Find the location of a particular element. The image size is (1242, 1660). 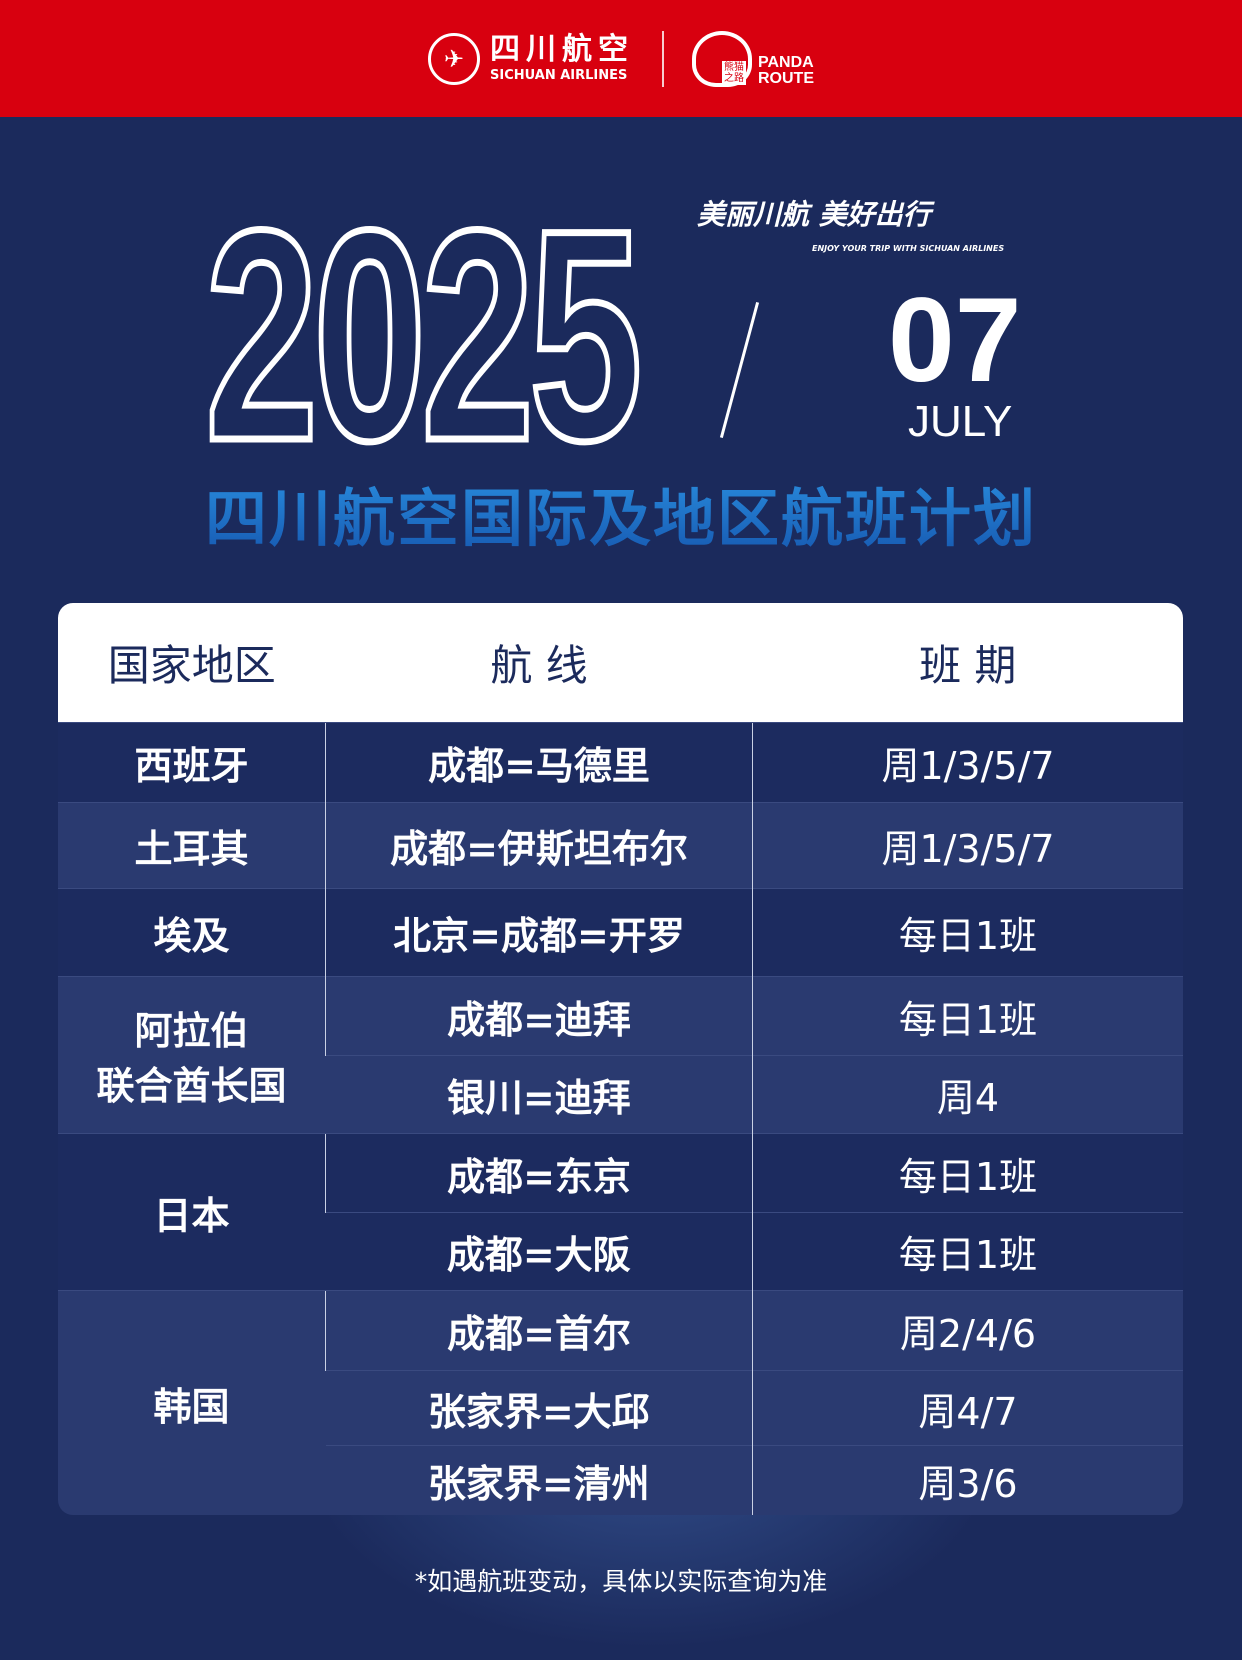

panda-route-logo: 熊猫之路 PANDA ROUTE is located at coordinates (753, 58).